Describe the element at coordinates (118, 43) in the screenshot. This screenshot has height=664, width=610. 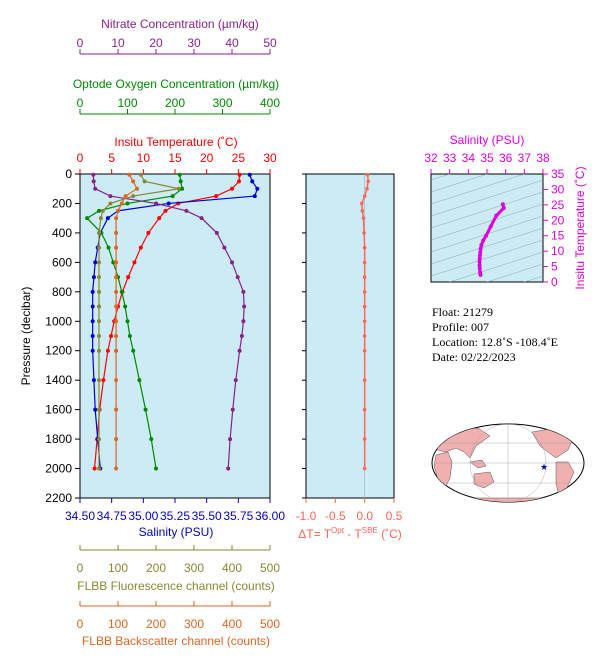
I see `nitrate-axis-tick-label: 10` at that location.